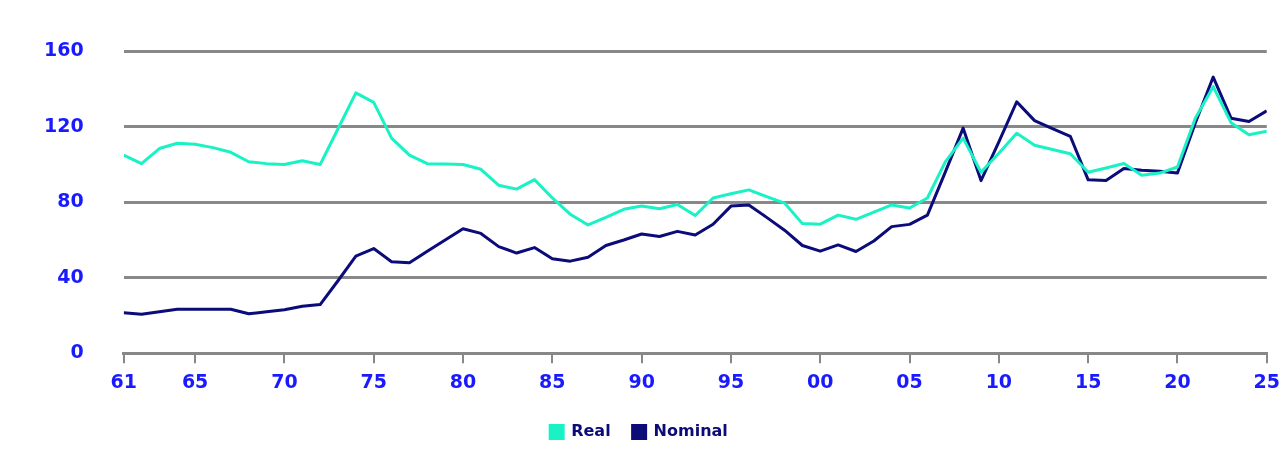 The height and width of the screenshot is (454, 1288). Describe the element at coordinates (731, 380) in the screenshot. I see `x-tick-label: 95` at that location.